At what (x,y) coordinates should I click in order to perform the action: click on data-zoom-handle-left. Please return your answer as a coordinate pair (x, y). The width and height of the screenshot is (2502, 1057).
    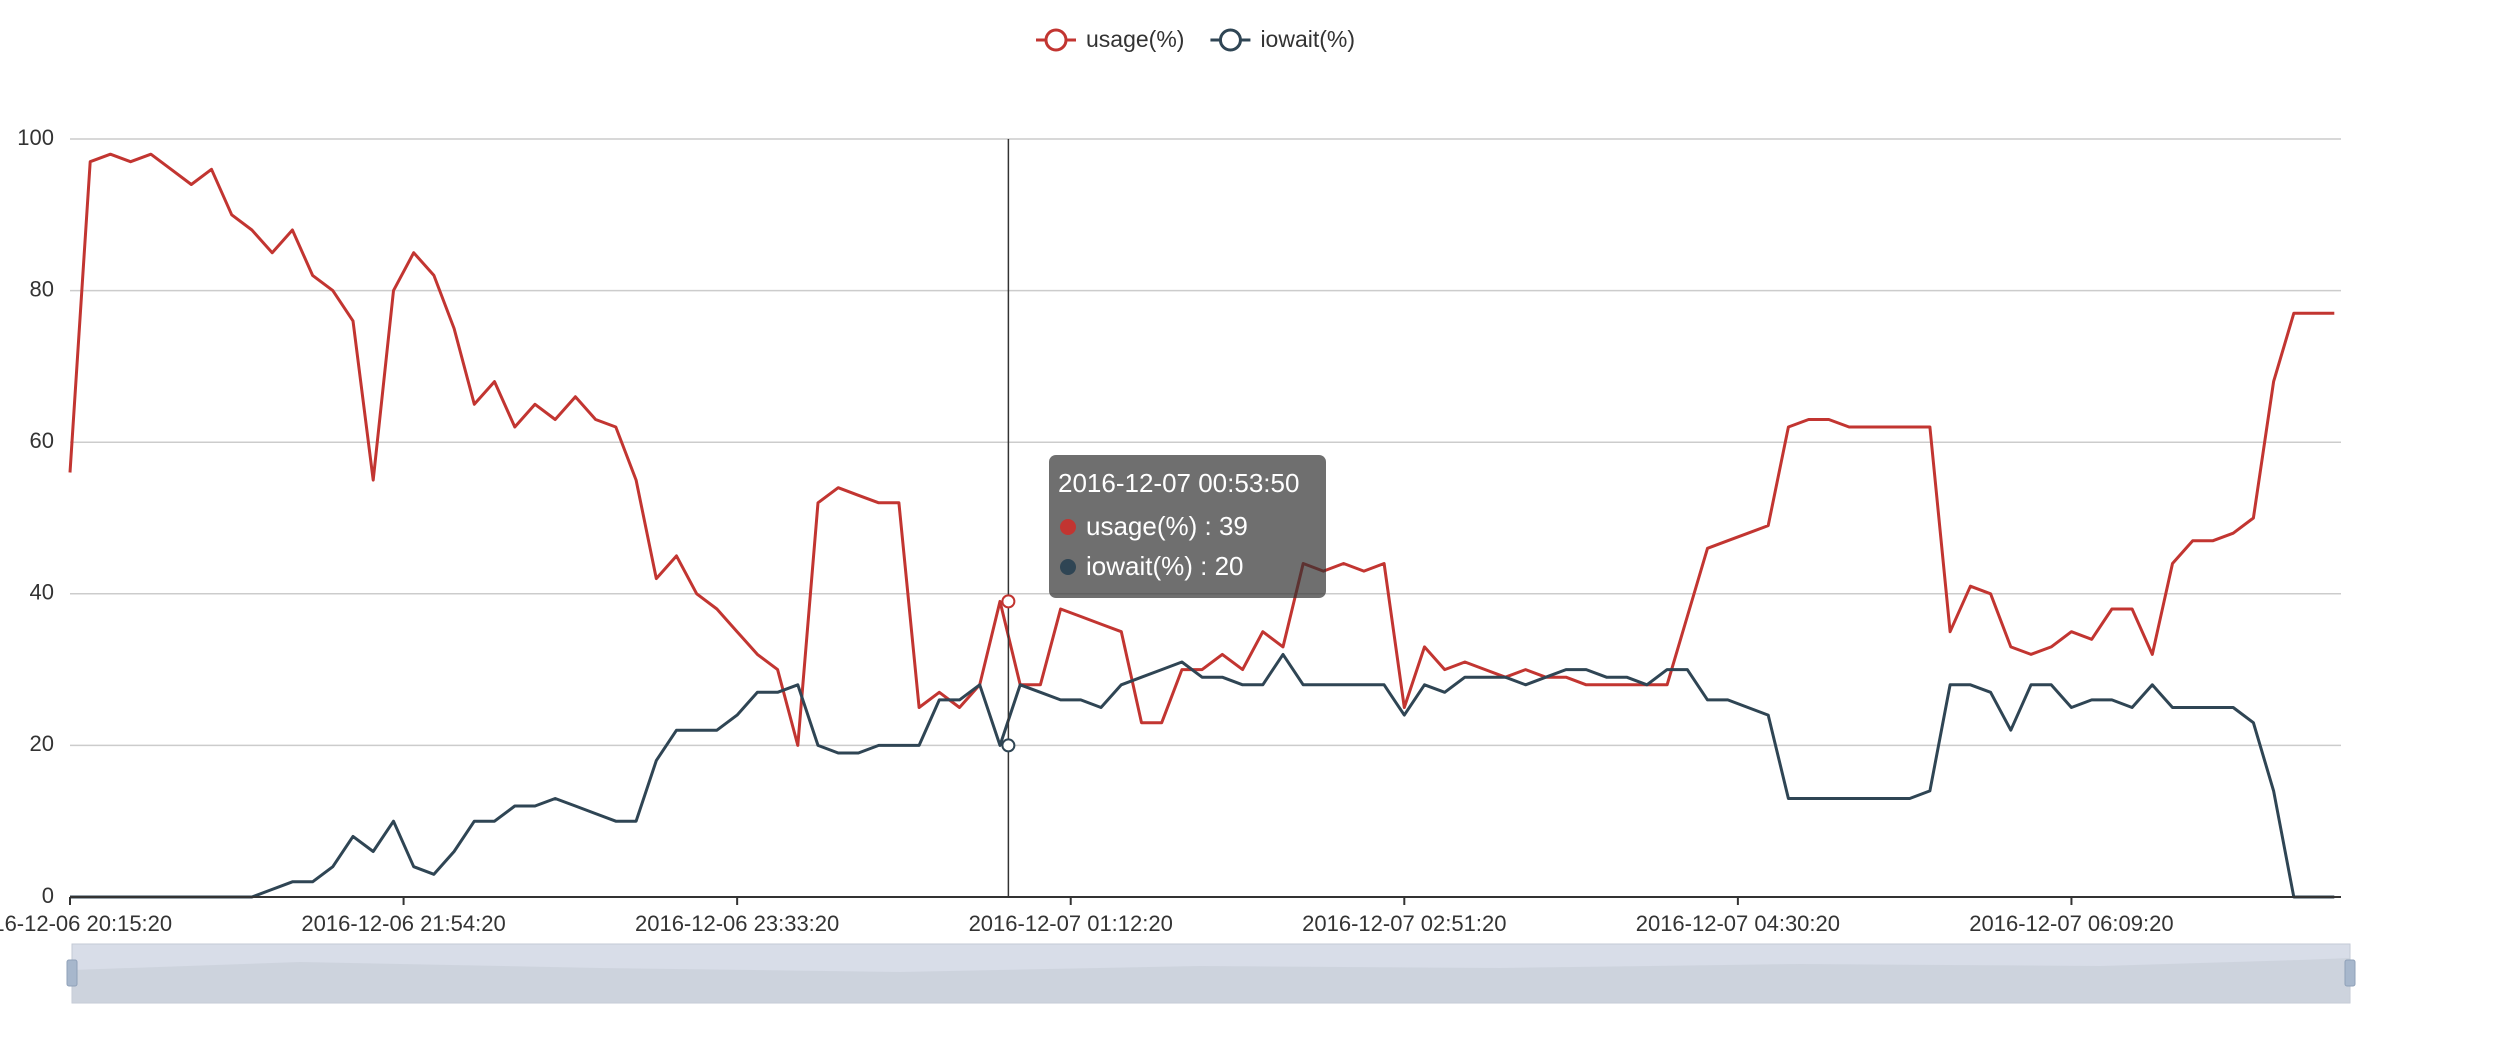
    Looking at the image, I should click on (72, 973).